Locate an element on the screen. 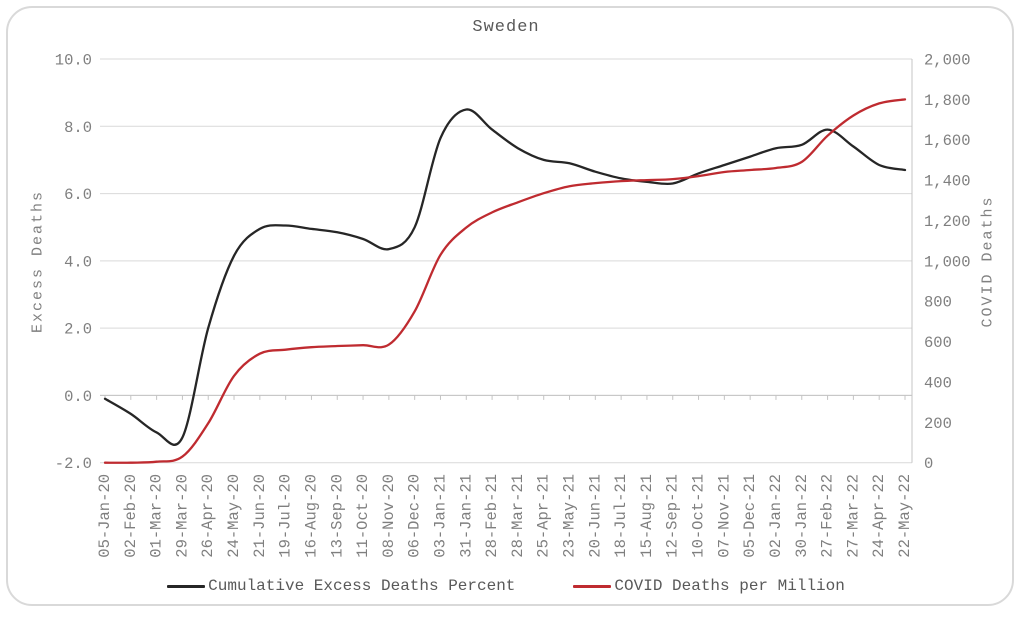  x-tick-label: 10-Oct-21 is located at coordinates (699, 516).